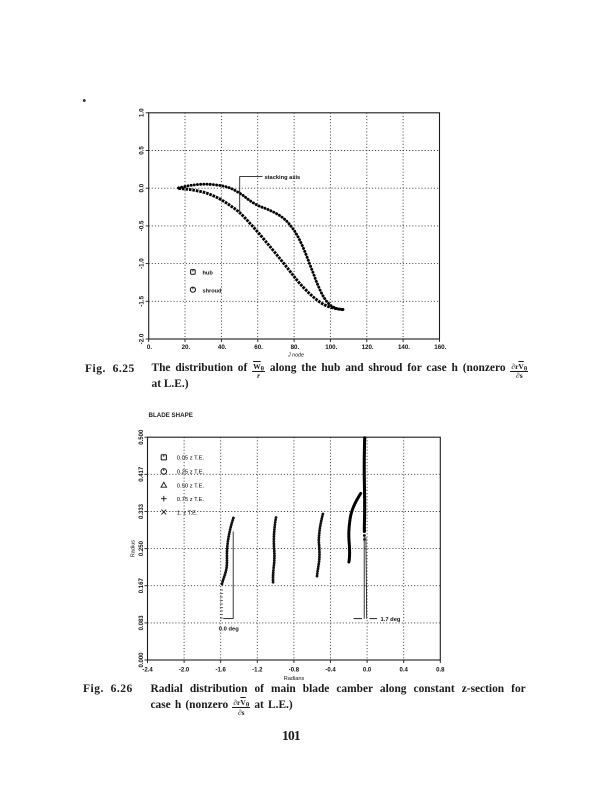  Describe the element at coordinates (191, 486) in the screenshot. I see `svg-text: 0.50 z T.E.` at that location.